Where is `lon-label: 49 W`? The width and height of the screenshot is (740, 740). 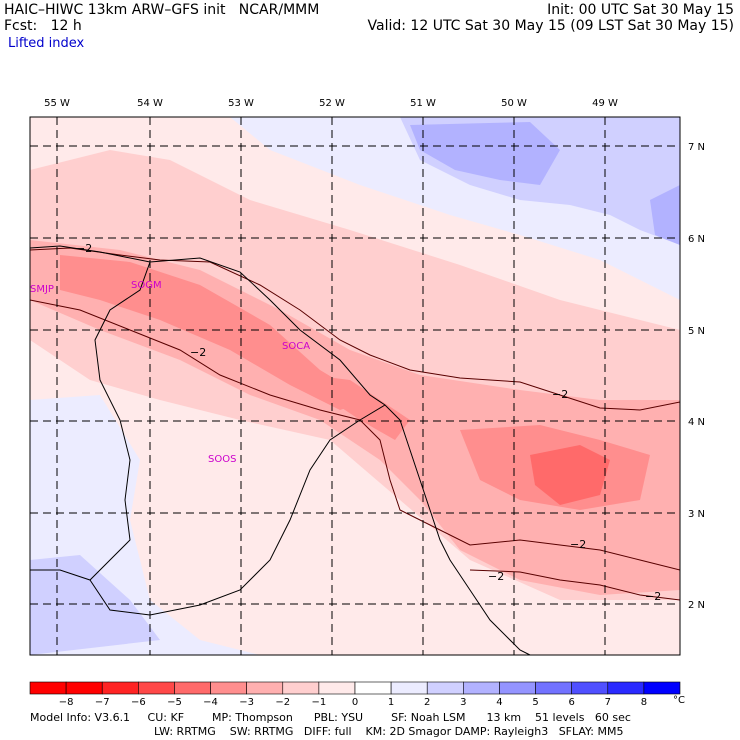 lon-label: 49 W is located at coordinates (605, 103).